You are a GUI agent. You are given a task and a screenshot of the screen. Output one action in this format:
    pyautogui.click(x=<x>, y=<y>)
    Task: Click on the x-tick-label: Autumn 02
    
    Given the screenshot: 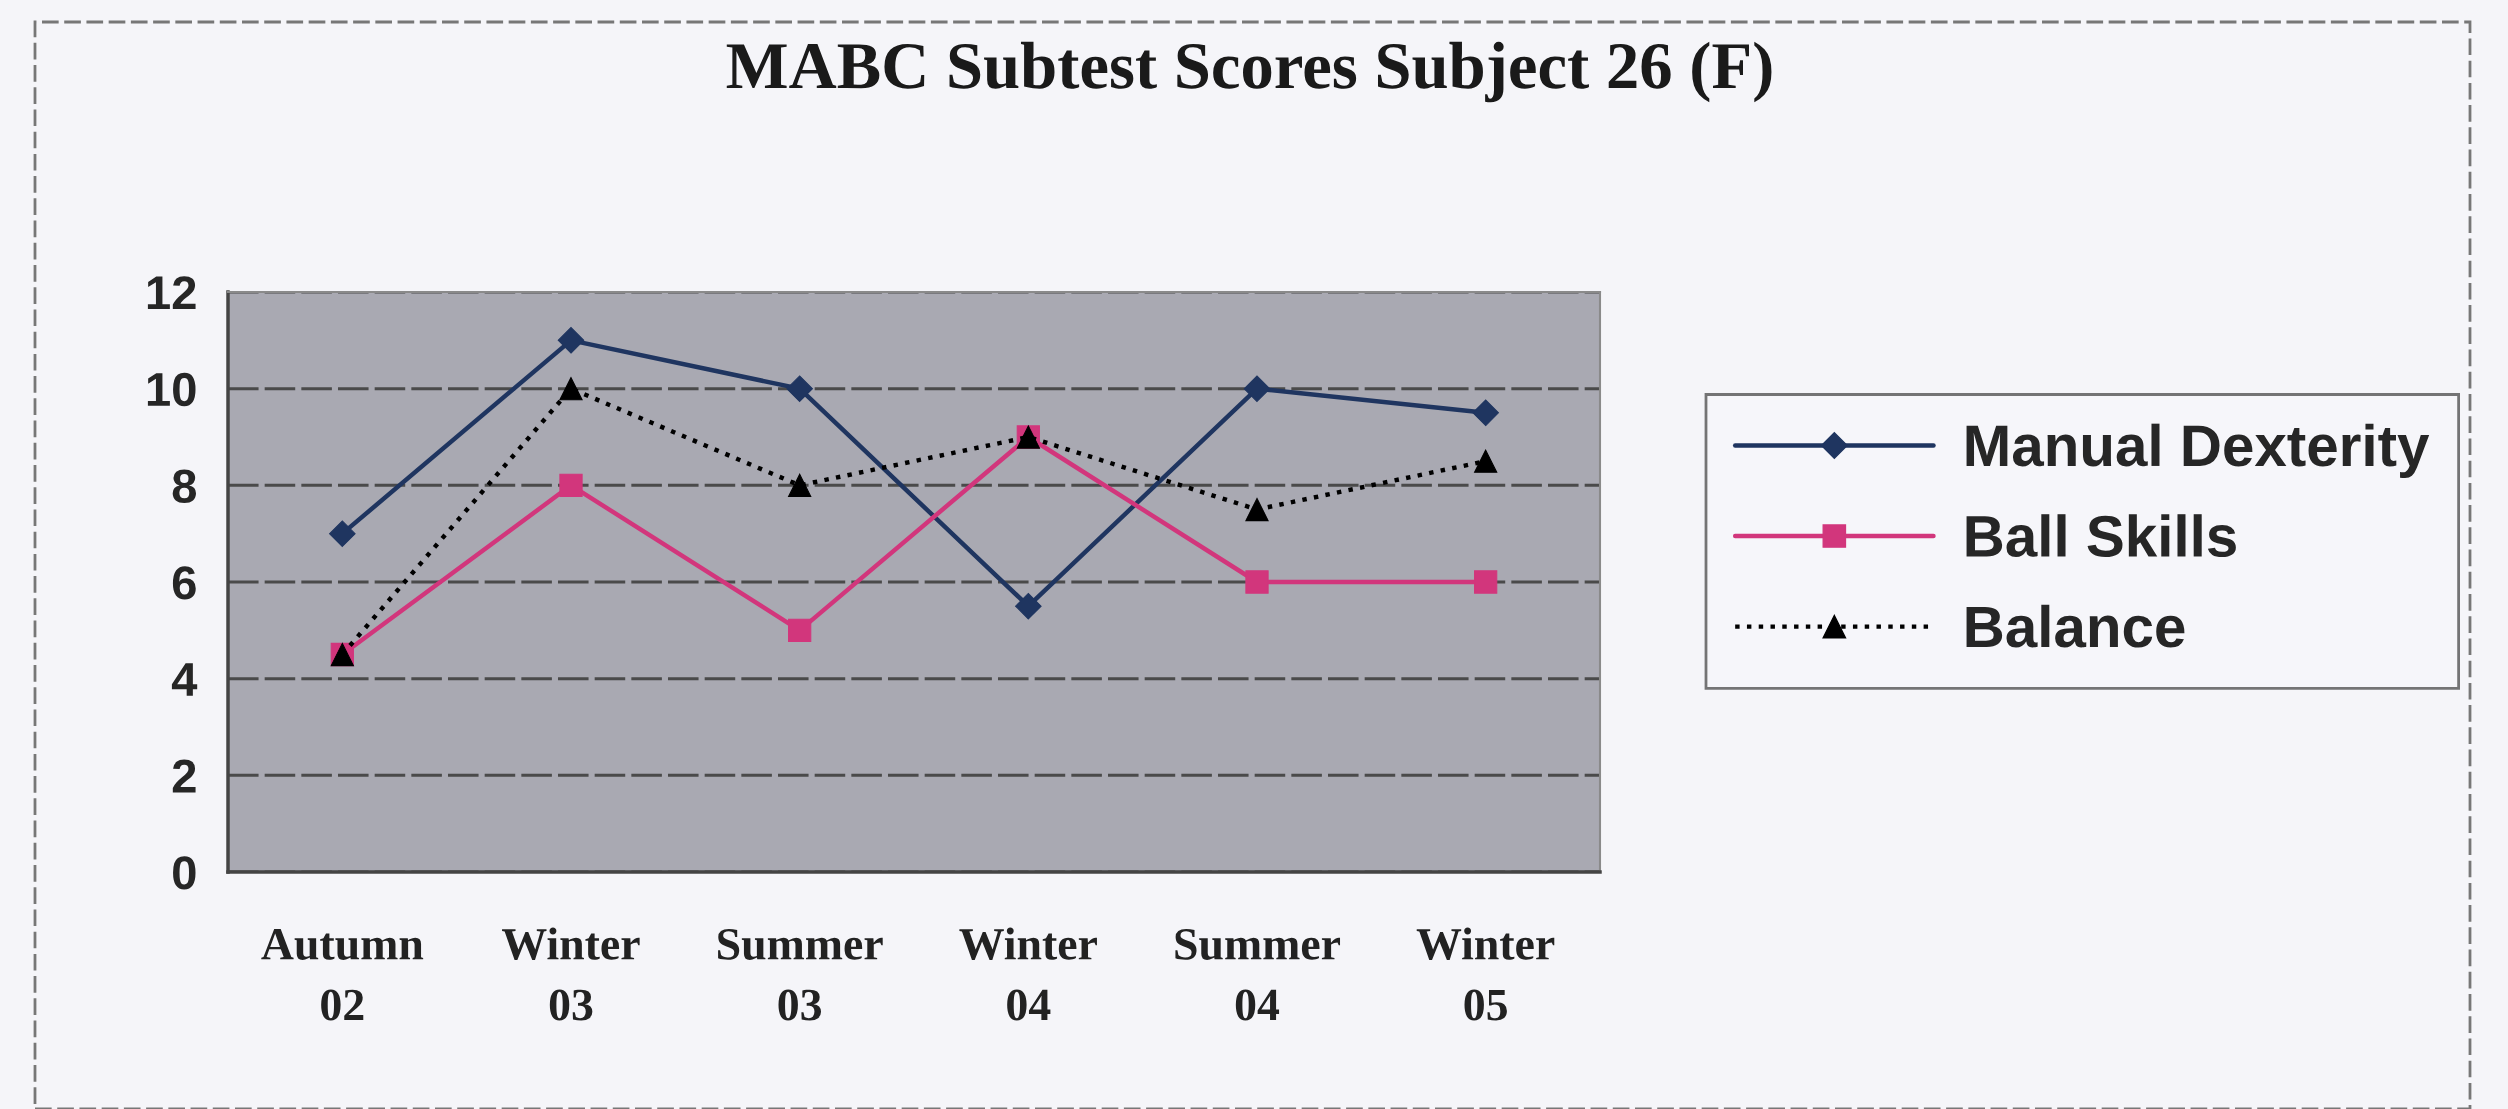 What is the action you would take?
    pyautogui.click(x=342, y=975)
    